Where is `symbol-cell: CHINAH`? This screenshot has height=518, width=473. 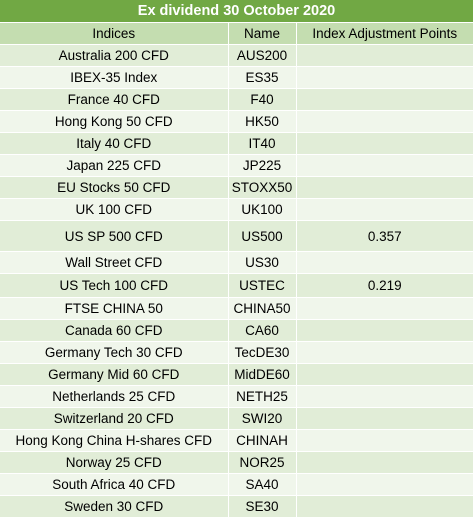 symbol-cell: CHINAH is located at coordinates (262, 441).